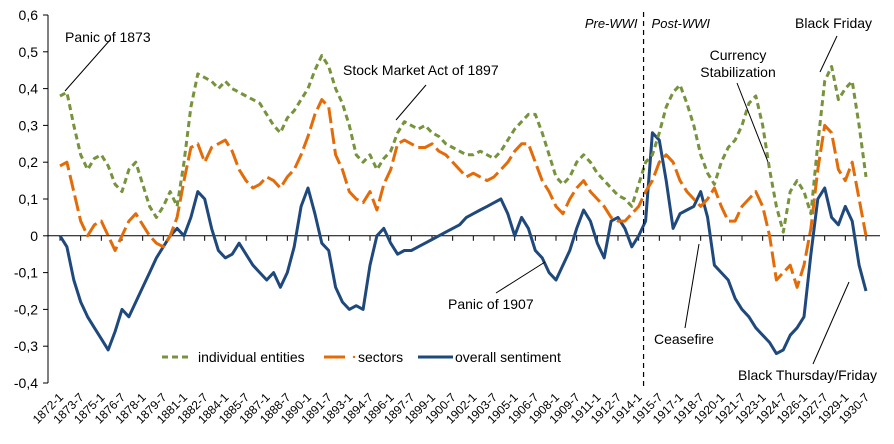 The image size is (894, 444). What do you see at coordinates (34, 236) in the screenshot?
I see `y-tick-label: 0` at bounding box center [34, 236].